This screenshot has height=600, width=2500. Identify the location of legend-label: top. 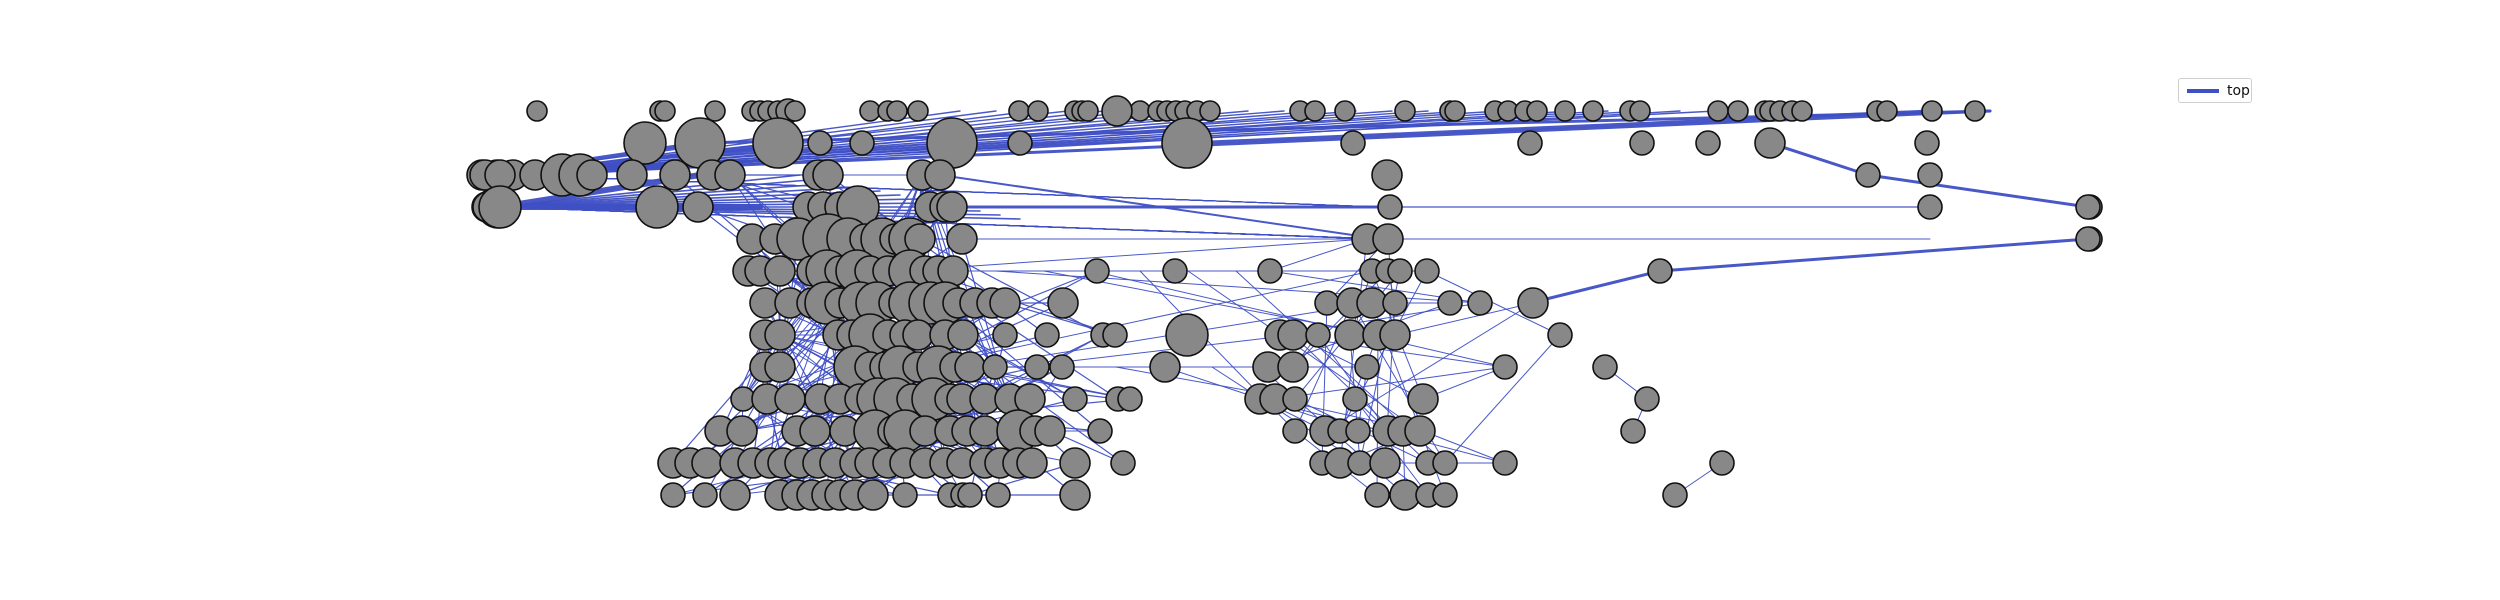
(2238, 90).